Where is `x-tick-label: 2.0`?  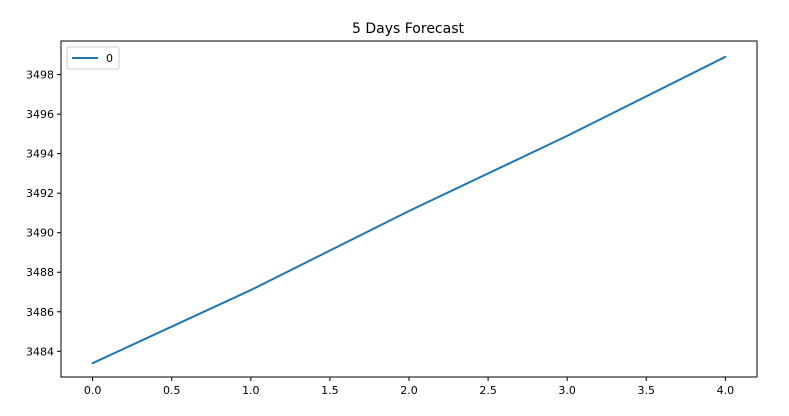 x-tick-label: 2.0 is located at coordinates (409, 390).